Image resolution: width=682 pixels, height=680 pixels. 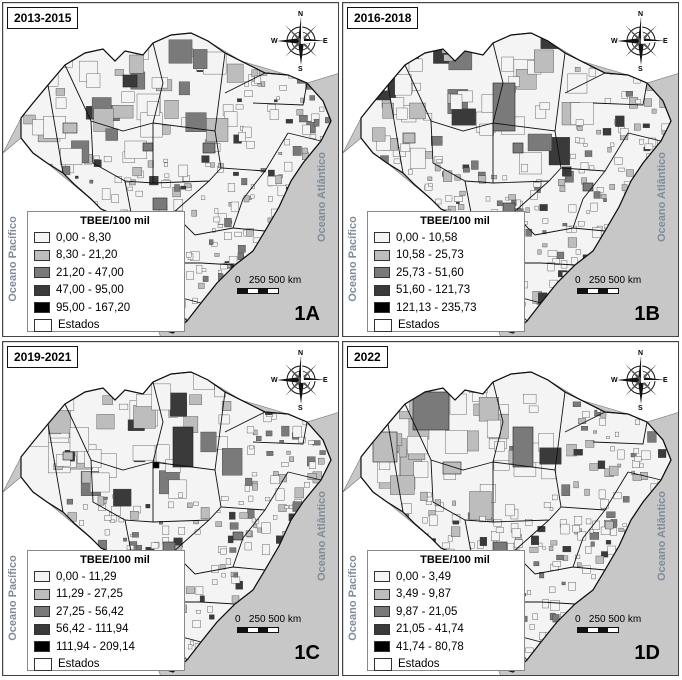 What do you see at coordinates (300, 380) in the screenshot?
I see `compass-rose-icon: N S E W` at bounding box center [300, 380].